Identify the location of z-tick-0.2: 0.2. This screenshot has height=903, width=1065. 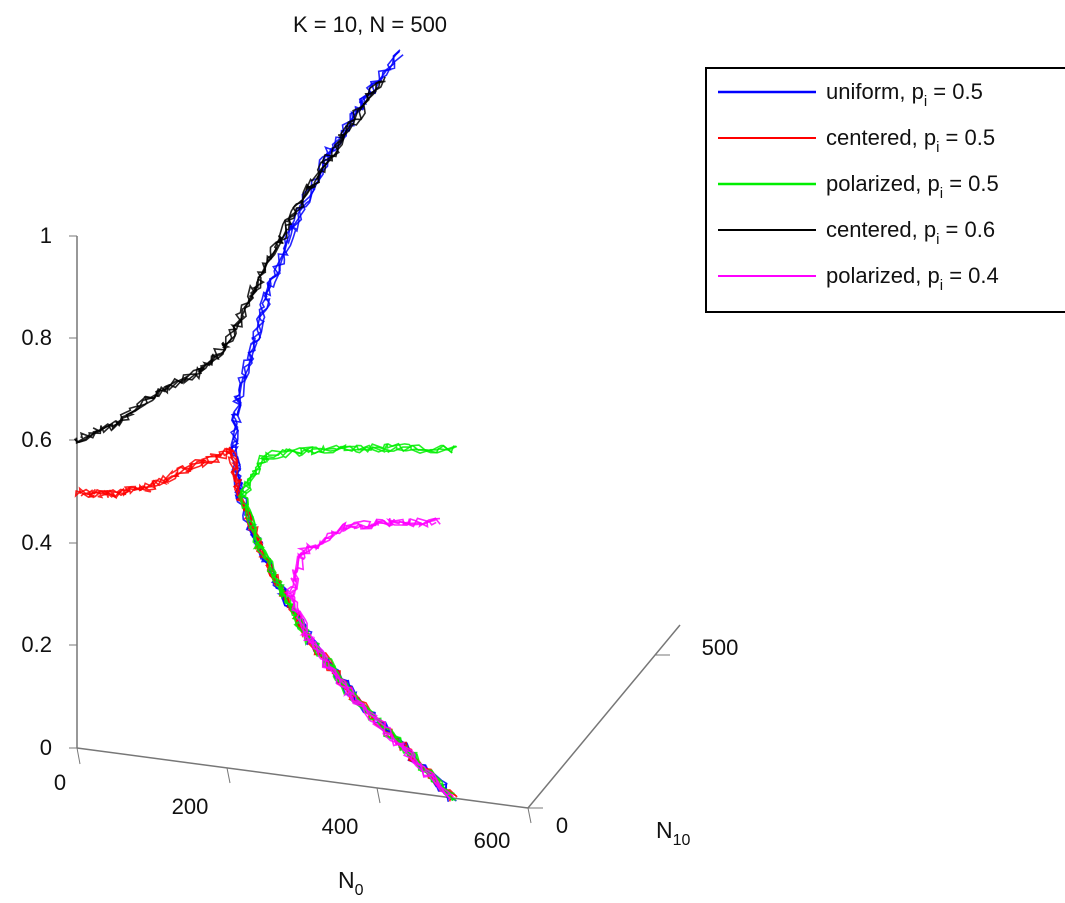
(49, 644).